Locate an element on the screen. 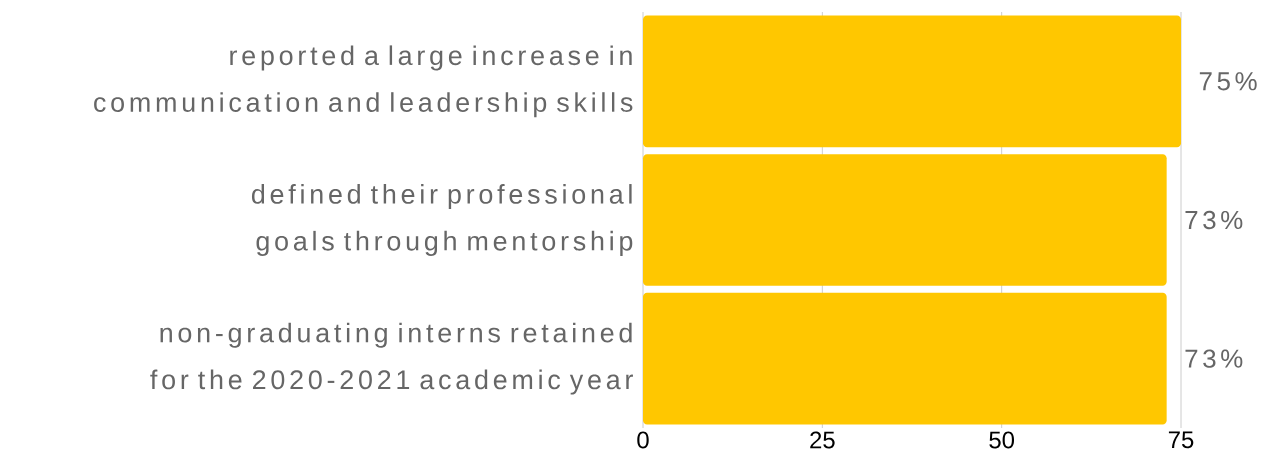  data-label: 75% is located at coordinates (1228, 81).